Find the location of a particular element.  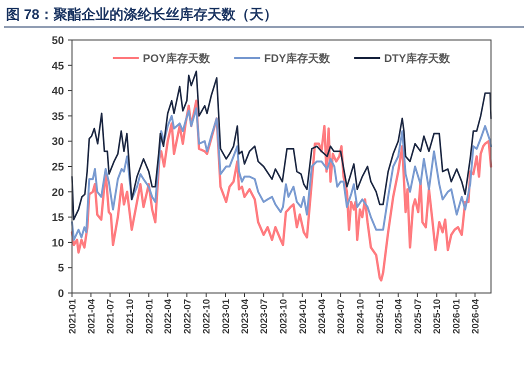

legend-label: FDY库存天数 is located at coordinates (298, 58).